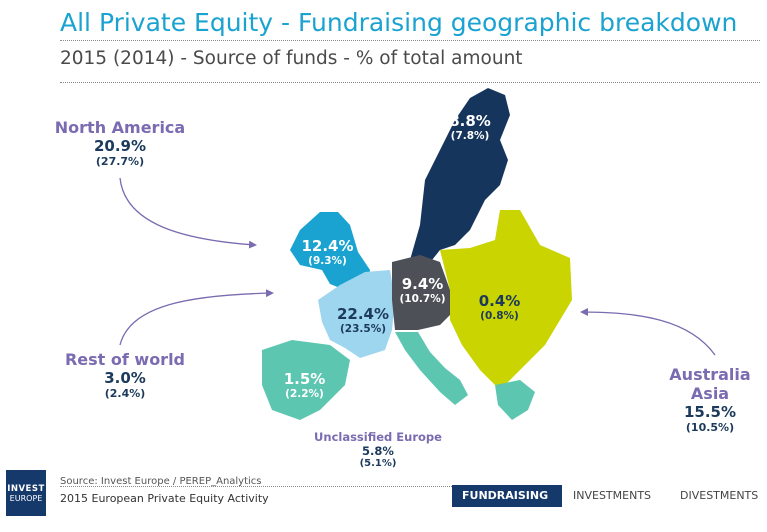 This screenshot has height=532, width=767. I want to click on greece-region, so click(515, 400).